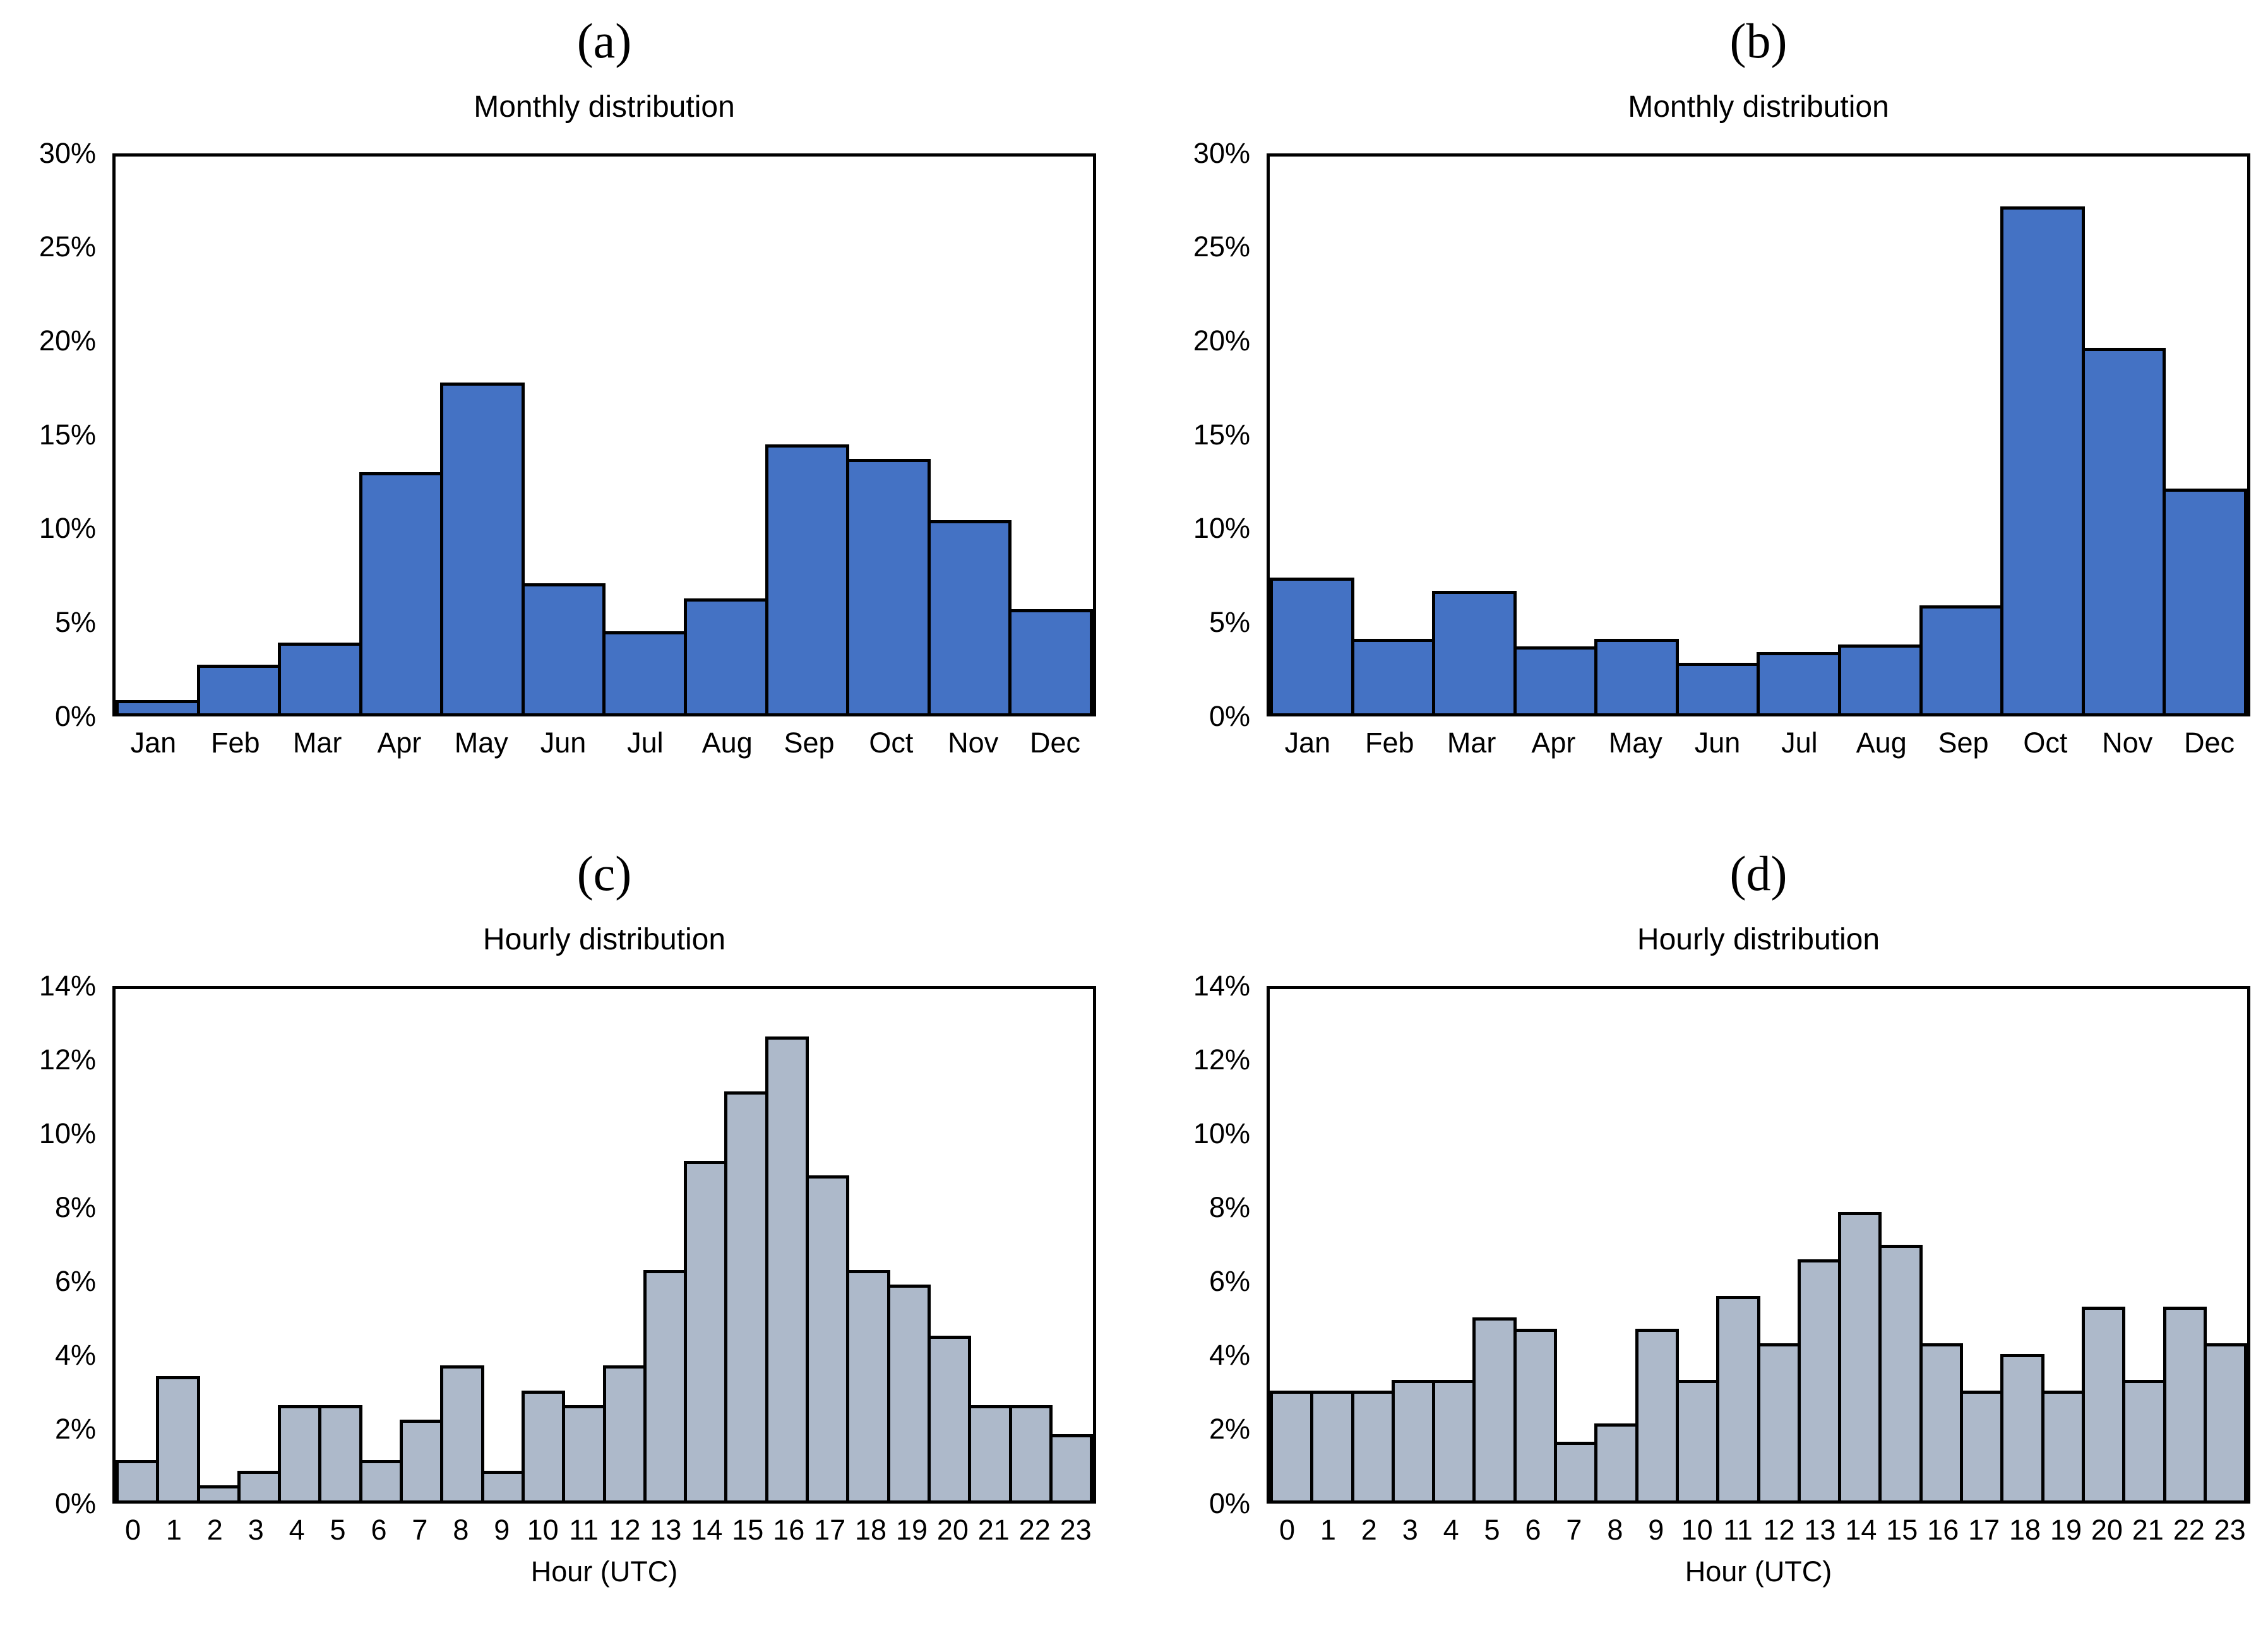 The image size is (2268, 1645). I want to click on x-axis-label: Nov, so click(2127, 743).